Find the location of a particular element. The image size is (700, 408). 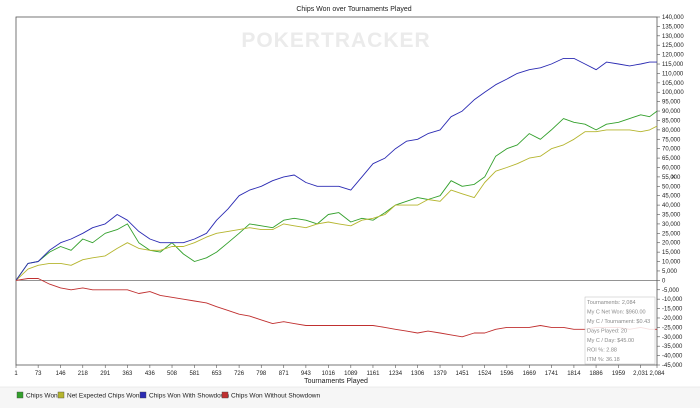

x-tick-label: 291 is located at coordinates (105, 374).